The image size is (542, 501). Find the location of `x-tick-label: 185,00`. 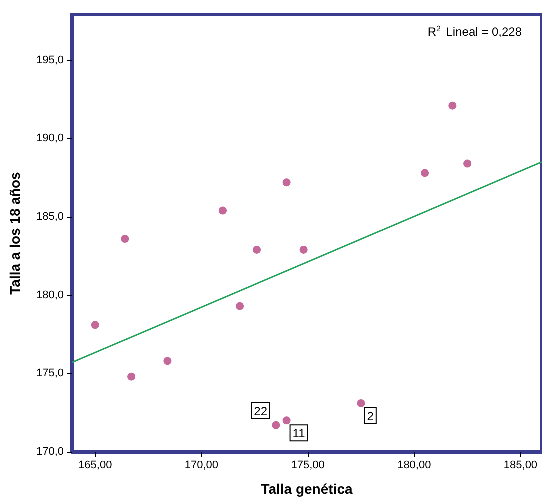

x-tick-label: 185,00 is located at coordinates (521, 466).